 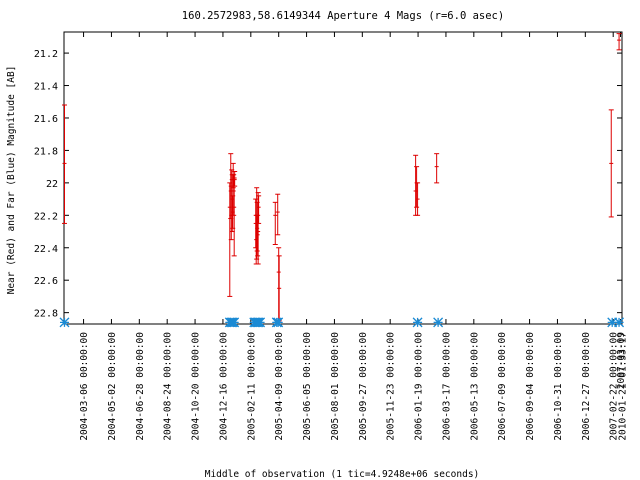 What do you see at coordinates (52, 184) in the screenshot?
I see `y-tick-label: 22` at bounding box center [52, 184].